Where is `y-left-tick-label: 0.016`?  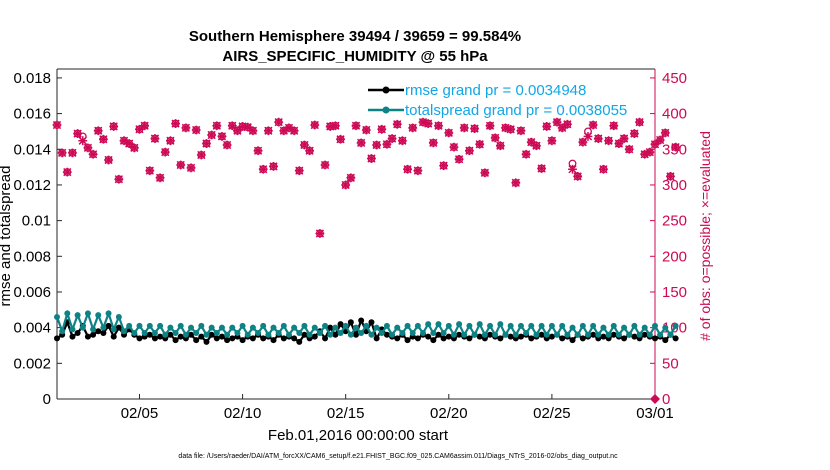 y-left-tick-label: 0.016 is located at coordinates (32, 114).